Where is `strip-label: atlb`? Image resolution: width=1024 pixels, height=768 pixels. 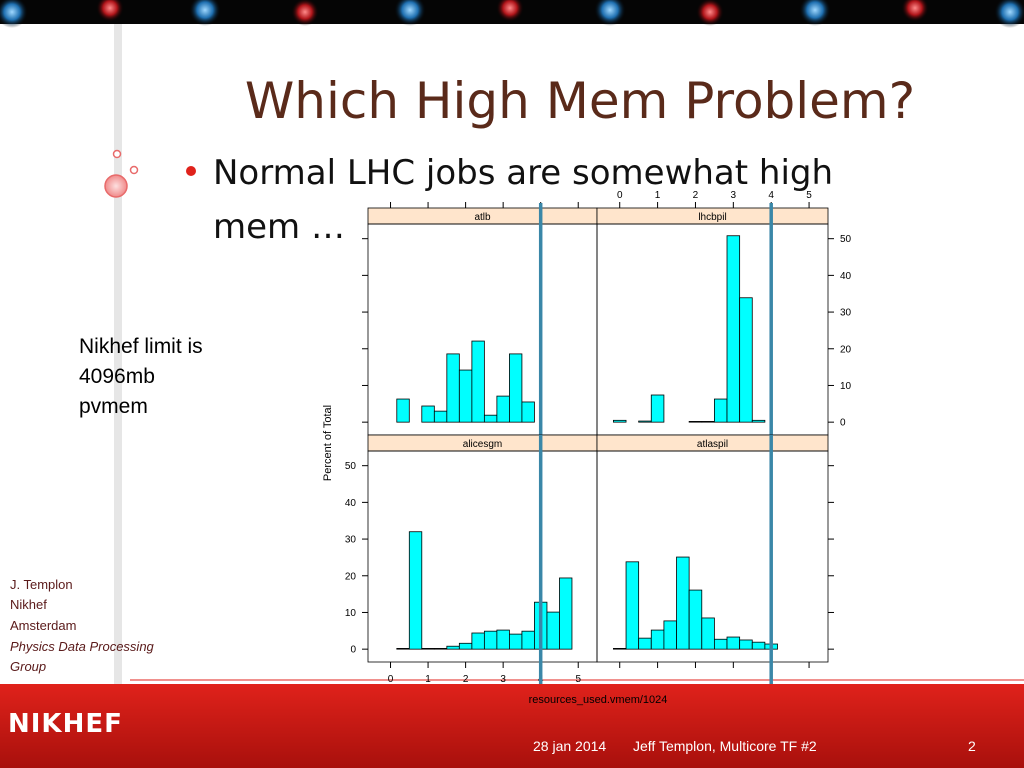
strip-label: atlb is located at coordinates (482, 217).